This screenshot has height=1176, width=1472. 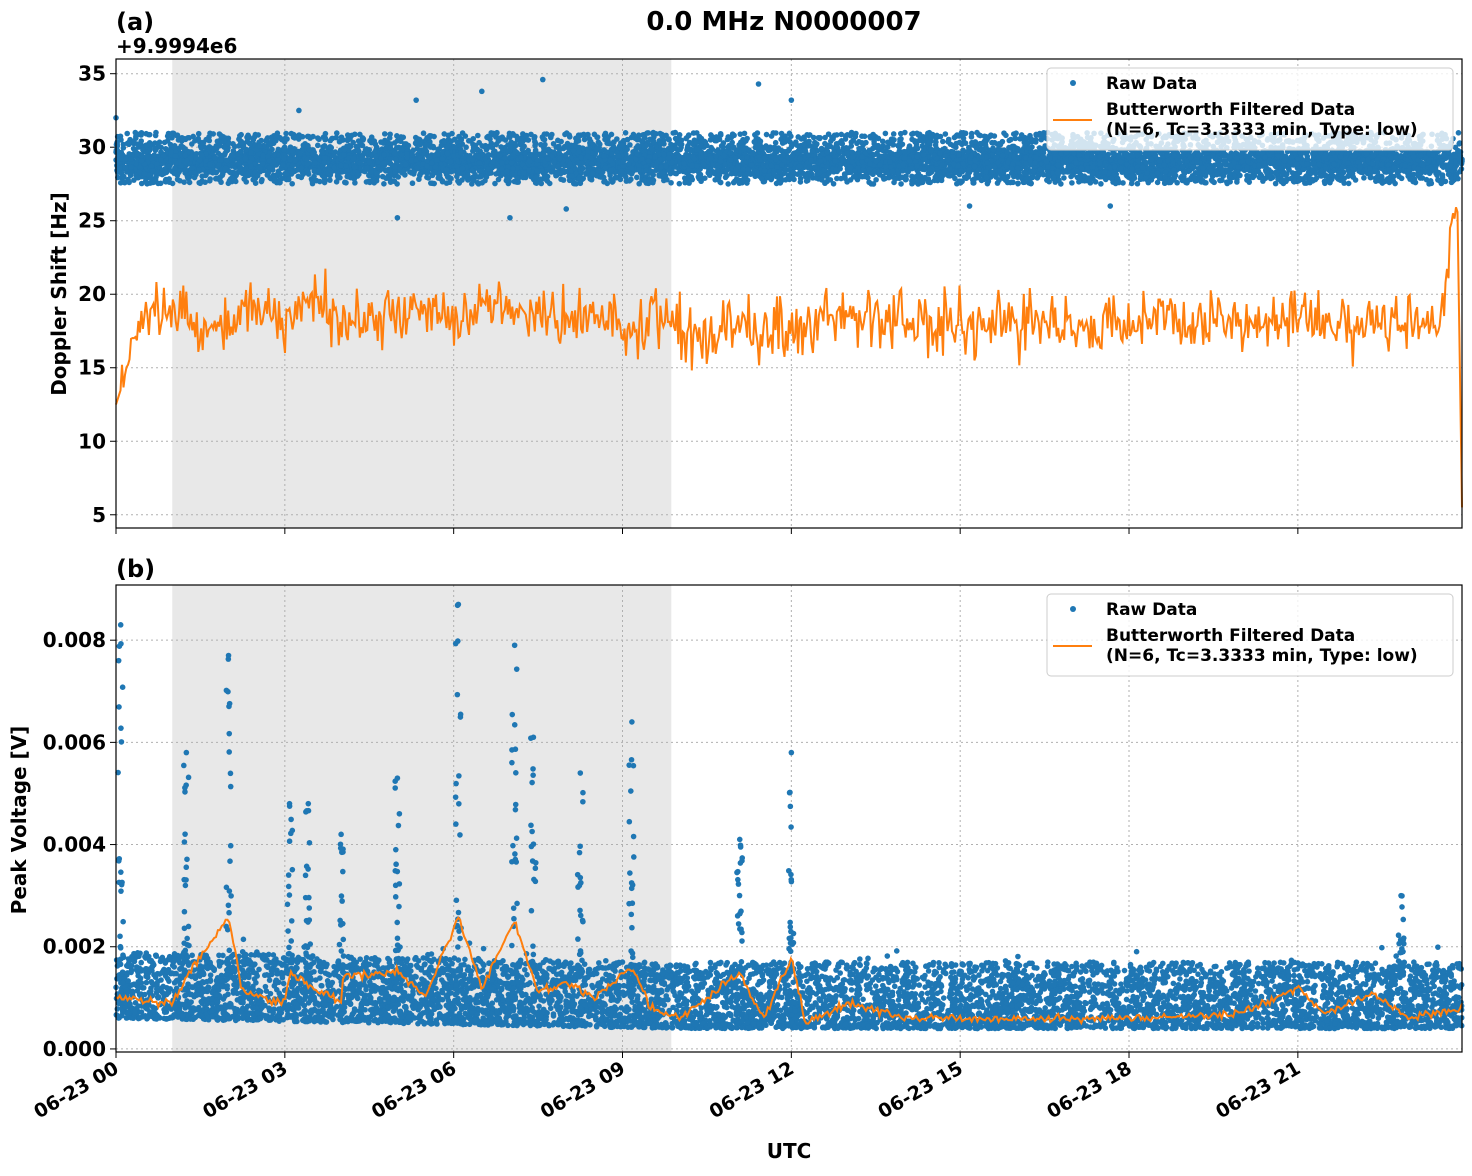 I want to click on y-tick-label: 30, so click(x=92, y=147).